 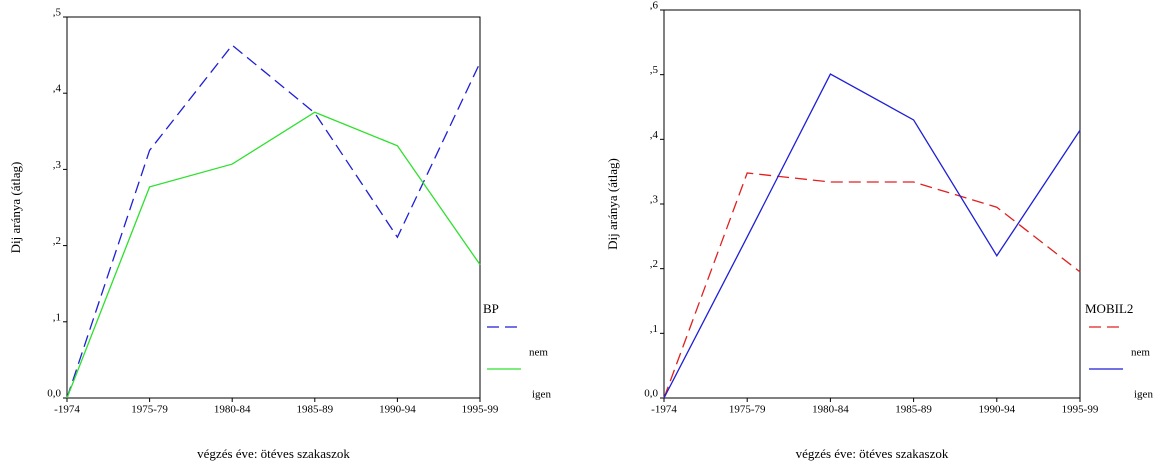 I want to click on y-tick-label: ,6, so click(x=654, y=6).